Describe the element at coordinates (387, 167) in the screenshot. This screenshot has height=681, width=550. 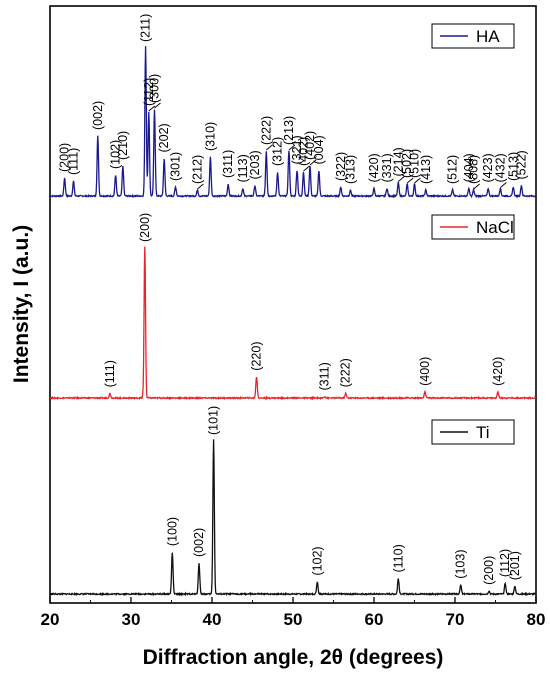
I see `peak-label-ha-25: (331)` at that location.